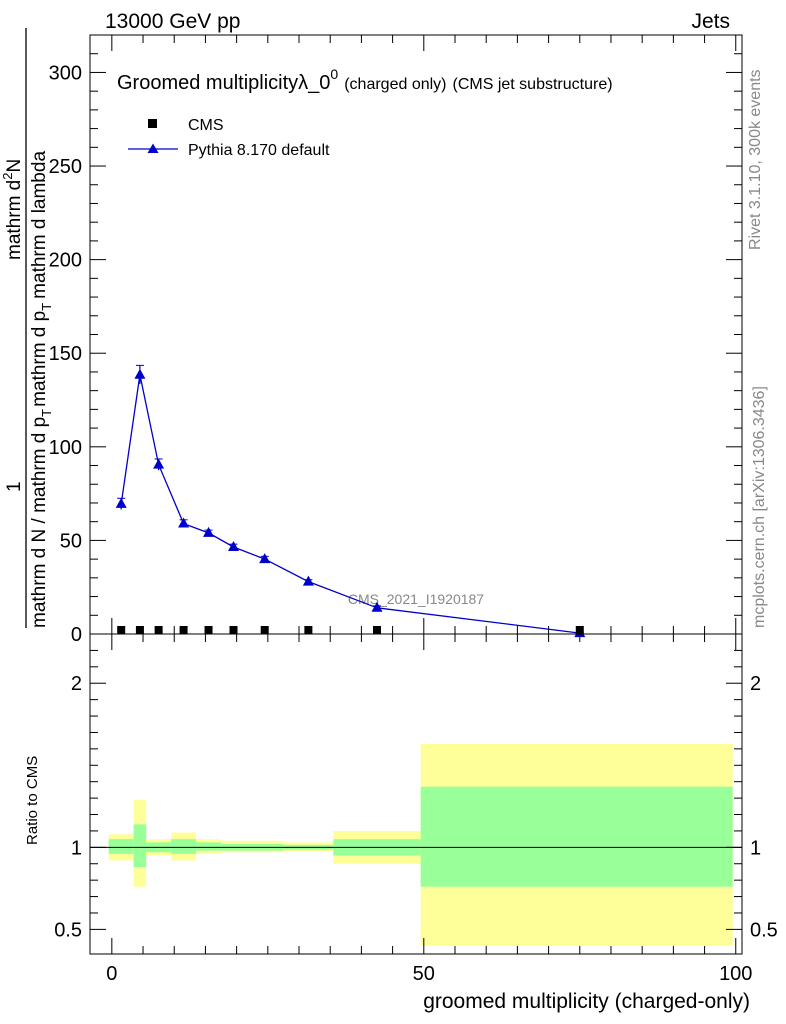 This screenshot has width=786, height=1024. I want to click on legend-pythia-label: Pythia 8.170 default, so click(259, 150).